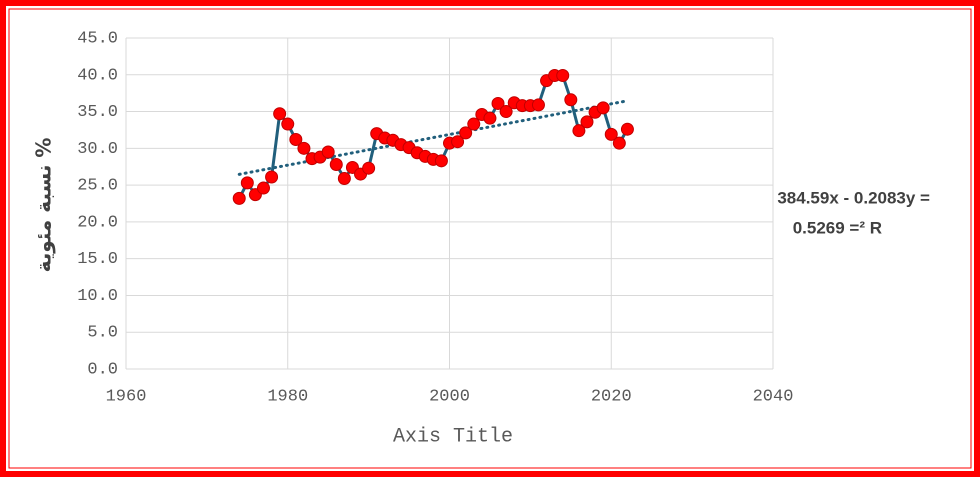  I want to click on x-tick-label: 2040, so click(773, 396).